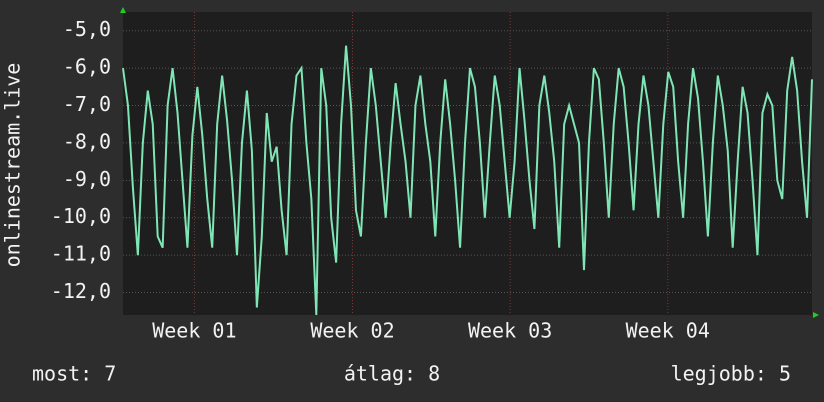 The image size is (824, 402). Describe the element at coordinates (87, 141) in the screenshot. I see `y-tick-label: -8,0` at that location.